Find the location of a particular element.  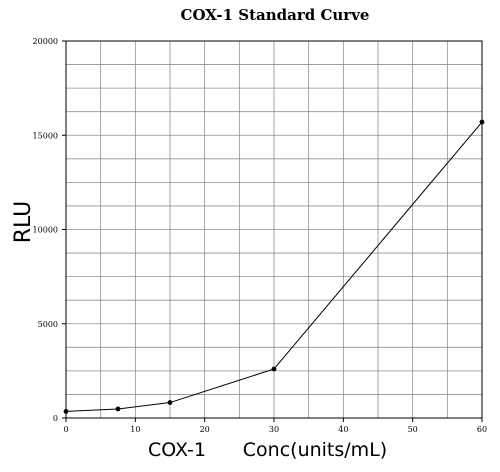

y-tick-label: 15000 is located at coordinates (45, 135).